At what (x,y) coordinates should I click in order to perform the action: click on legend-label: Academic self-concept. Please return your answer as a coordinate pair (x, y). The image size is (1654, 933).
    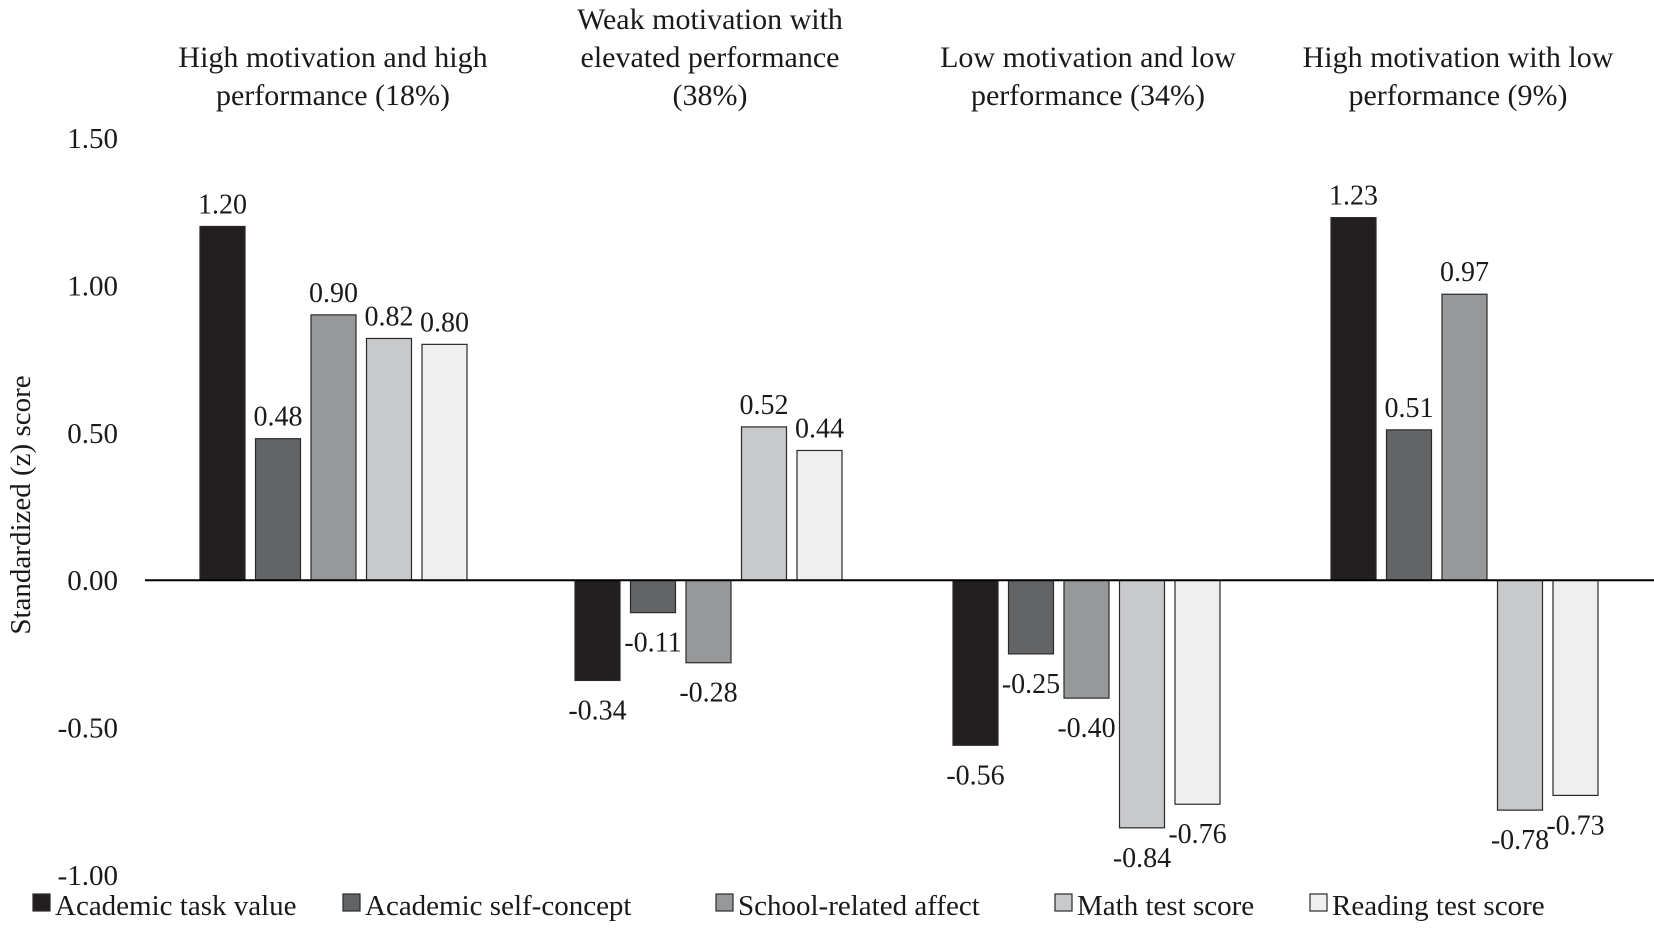
    Looking at the image, I should click on (498, 906).